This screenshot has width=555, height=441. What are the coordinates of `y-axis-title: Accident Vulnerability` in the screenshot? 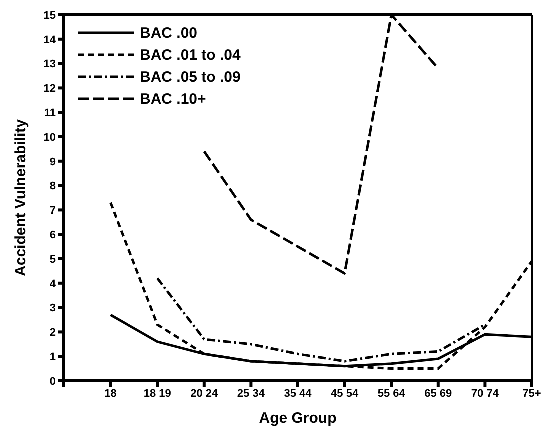 It's located at (21, 197).